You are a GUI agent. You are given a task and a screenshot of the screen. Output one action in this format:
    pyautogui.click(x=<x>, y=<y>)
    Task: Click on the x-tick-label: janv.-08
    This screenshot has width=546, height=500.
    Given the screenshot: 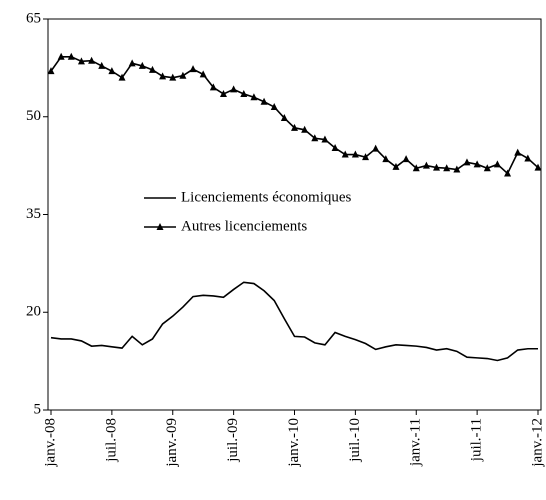 What is the action you would take?
    pyautogui.click(x=50, y=443)
    